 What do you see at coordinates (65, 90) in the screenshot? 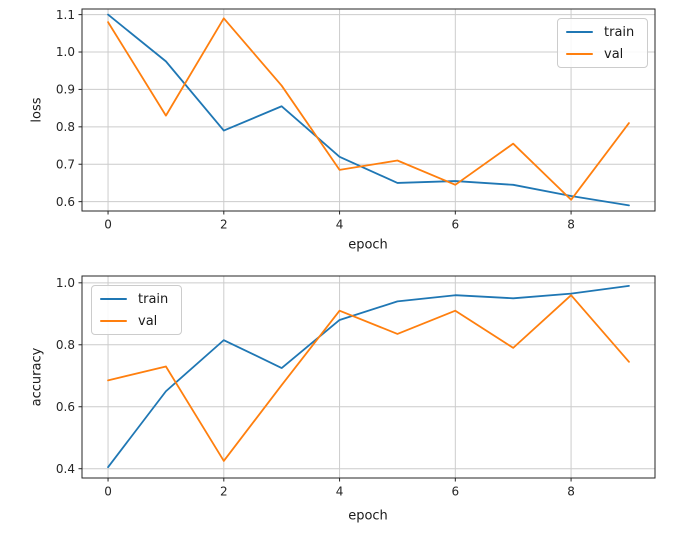
I see `svg-text: 0.9` at bounding box center [65, 90].